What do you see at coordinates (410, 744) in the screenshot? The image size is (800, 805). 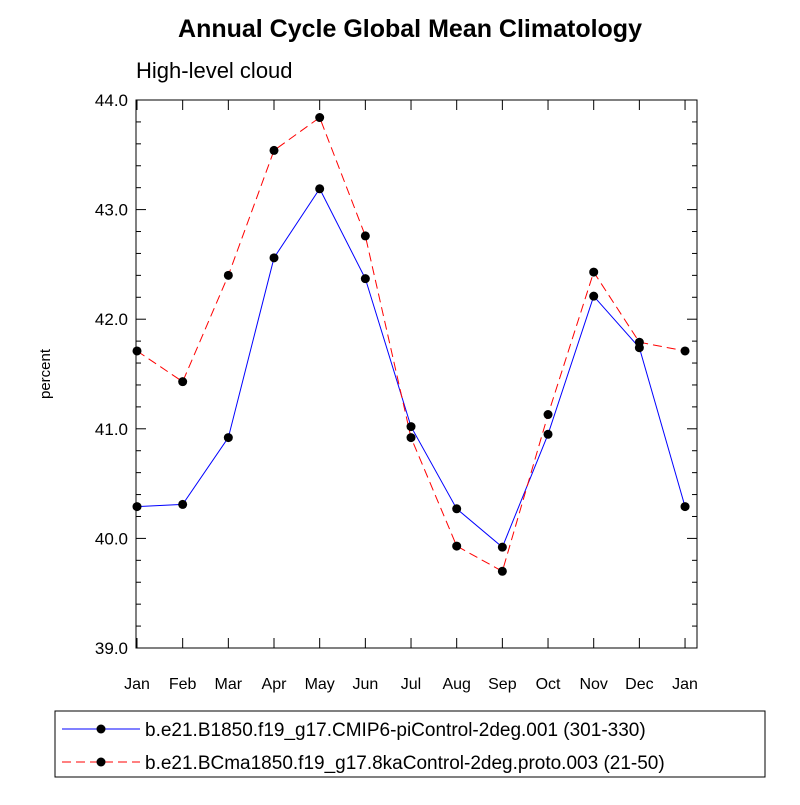 I see `legend-box` at bounding box center [410, 744].